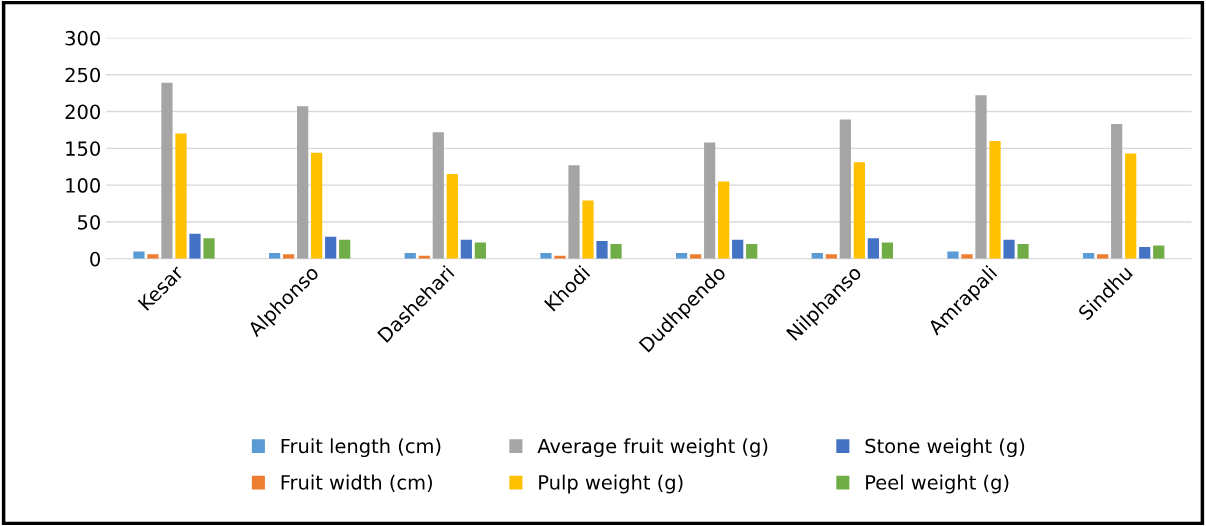  Describe the element at coordinates (82, 112) in the screenshot. I see `y-tick-label: 200` at that location.